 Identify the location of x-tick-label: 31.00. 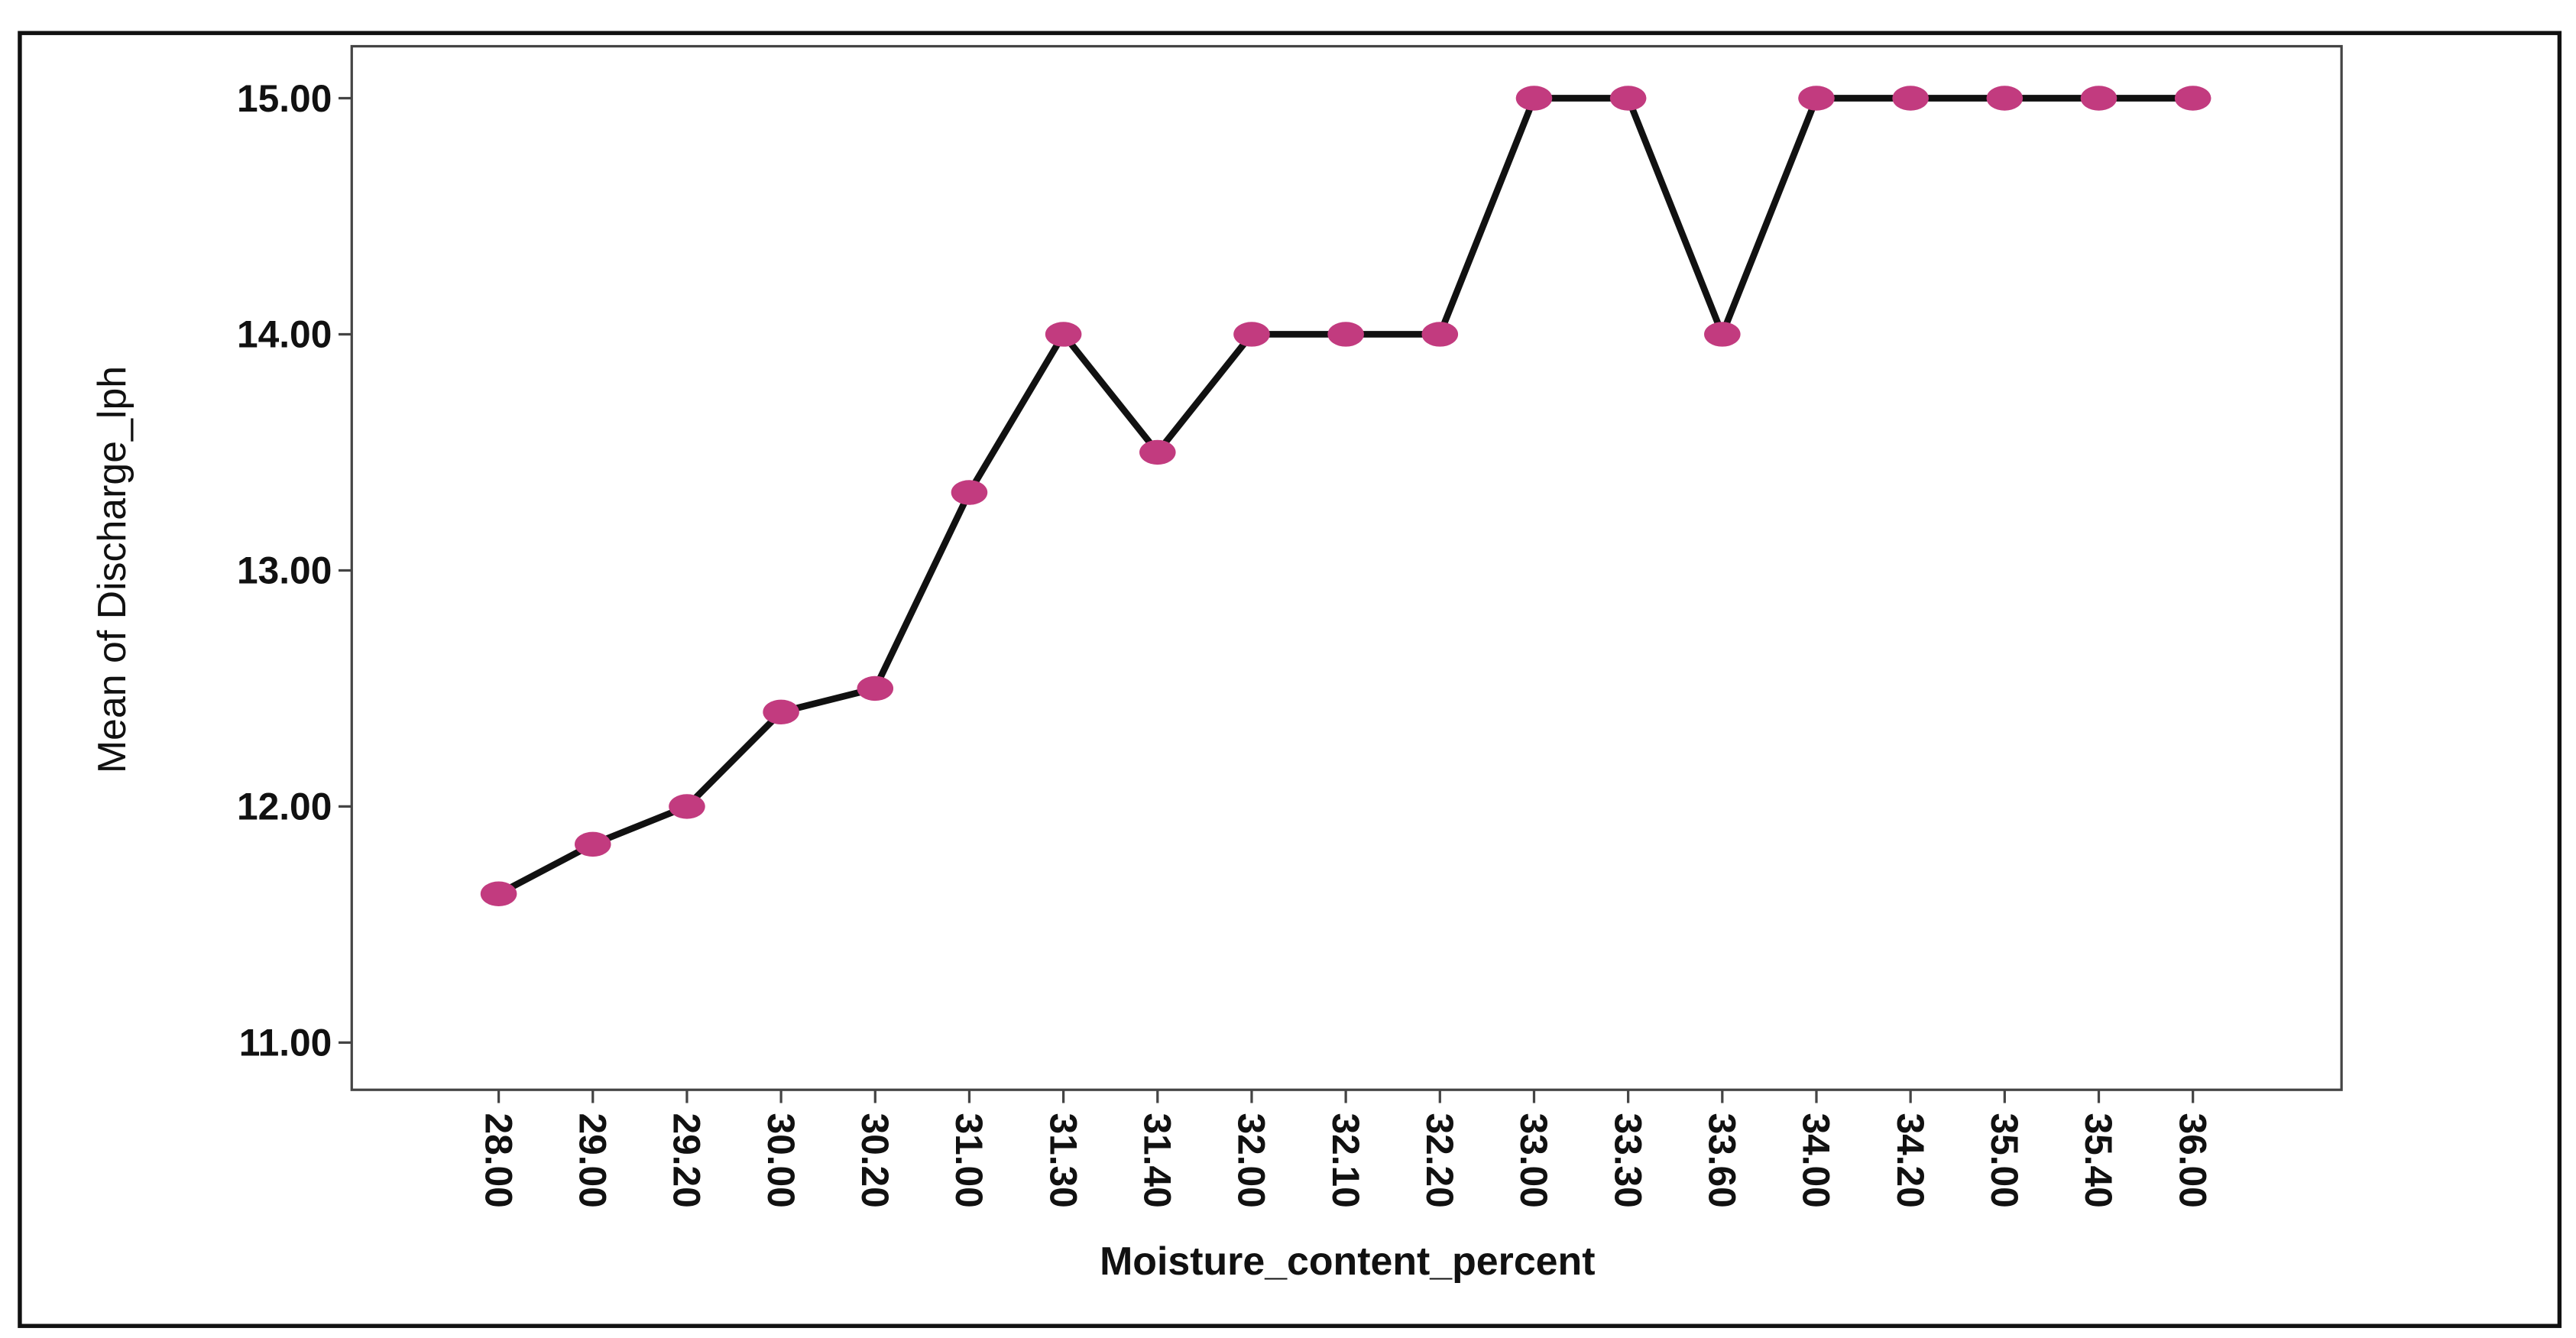
(969, 1160).